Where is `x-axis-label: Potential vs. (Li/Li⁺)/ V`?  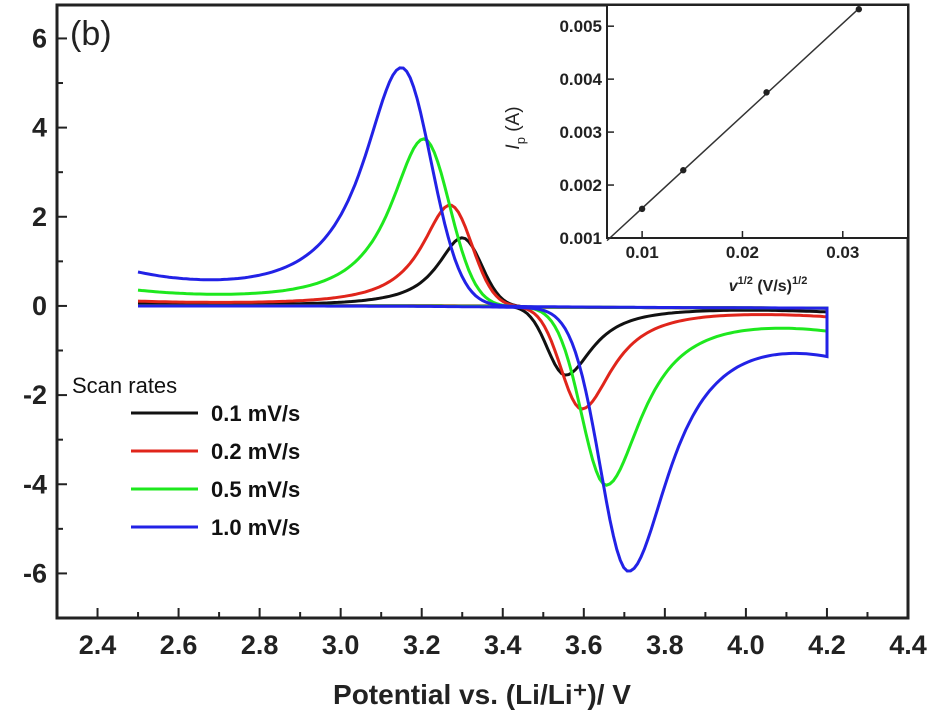 x-axis-label: Potential vs. (Li/Li⁺)/ V is located at coordinates (482, 694).